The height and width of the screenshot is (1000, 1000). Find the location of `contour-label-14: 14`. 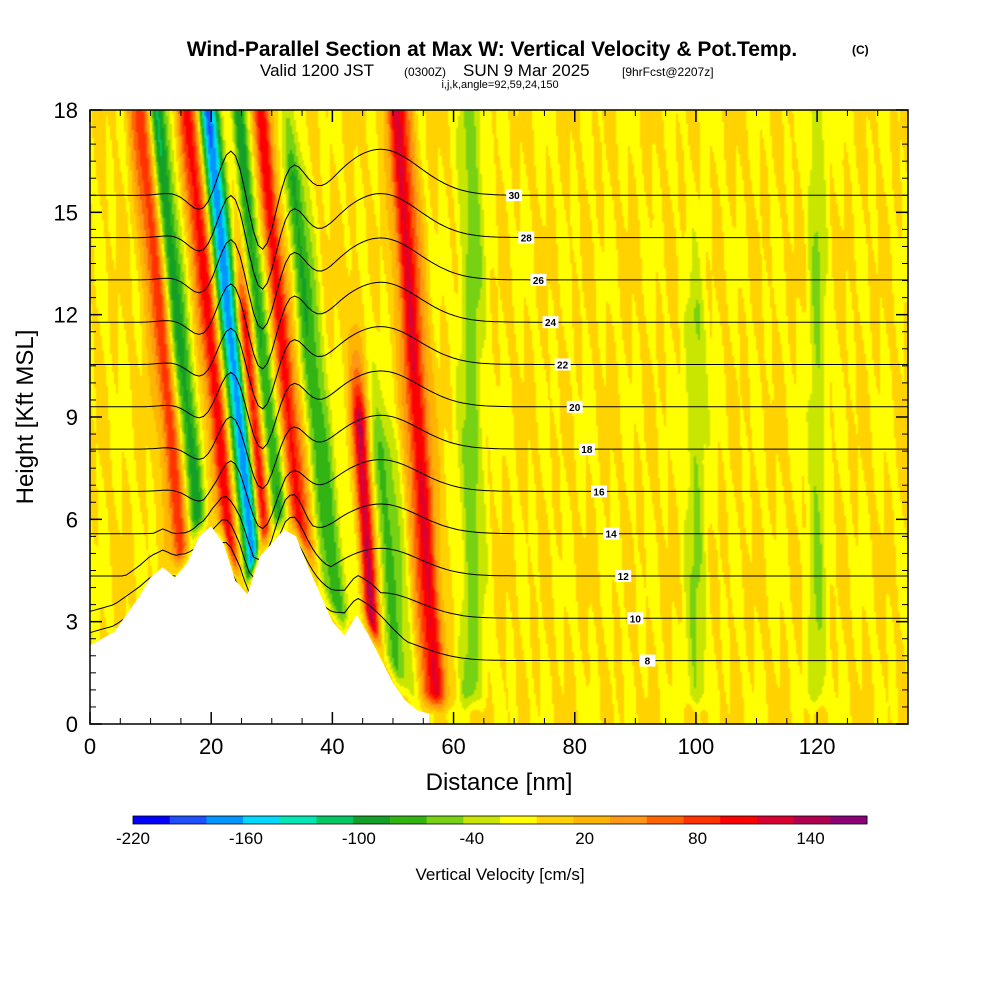

contour-label-14: 14 is located at coordinates (611, 534).